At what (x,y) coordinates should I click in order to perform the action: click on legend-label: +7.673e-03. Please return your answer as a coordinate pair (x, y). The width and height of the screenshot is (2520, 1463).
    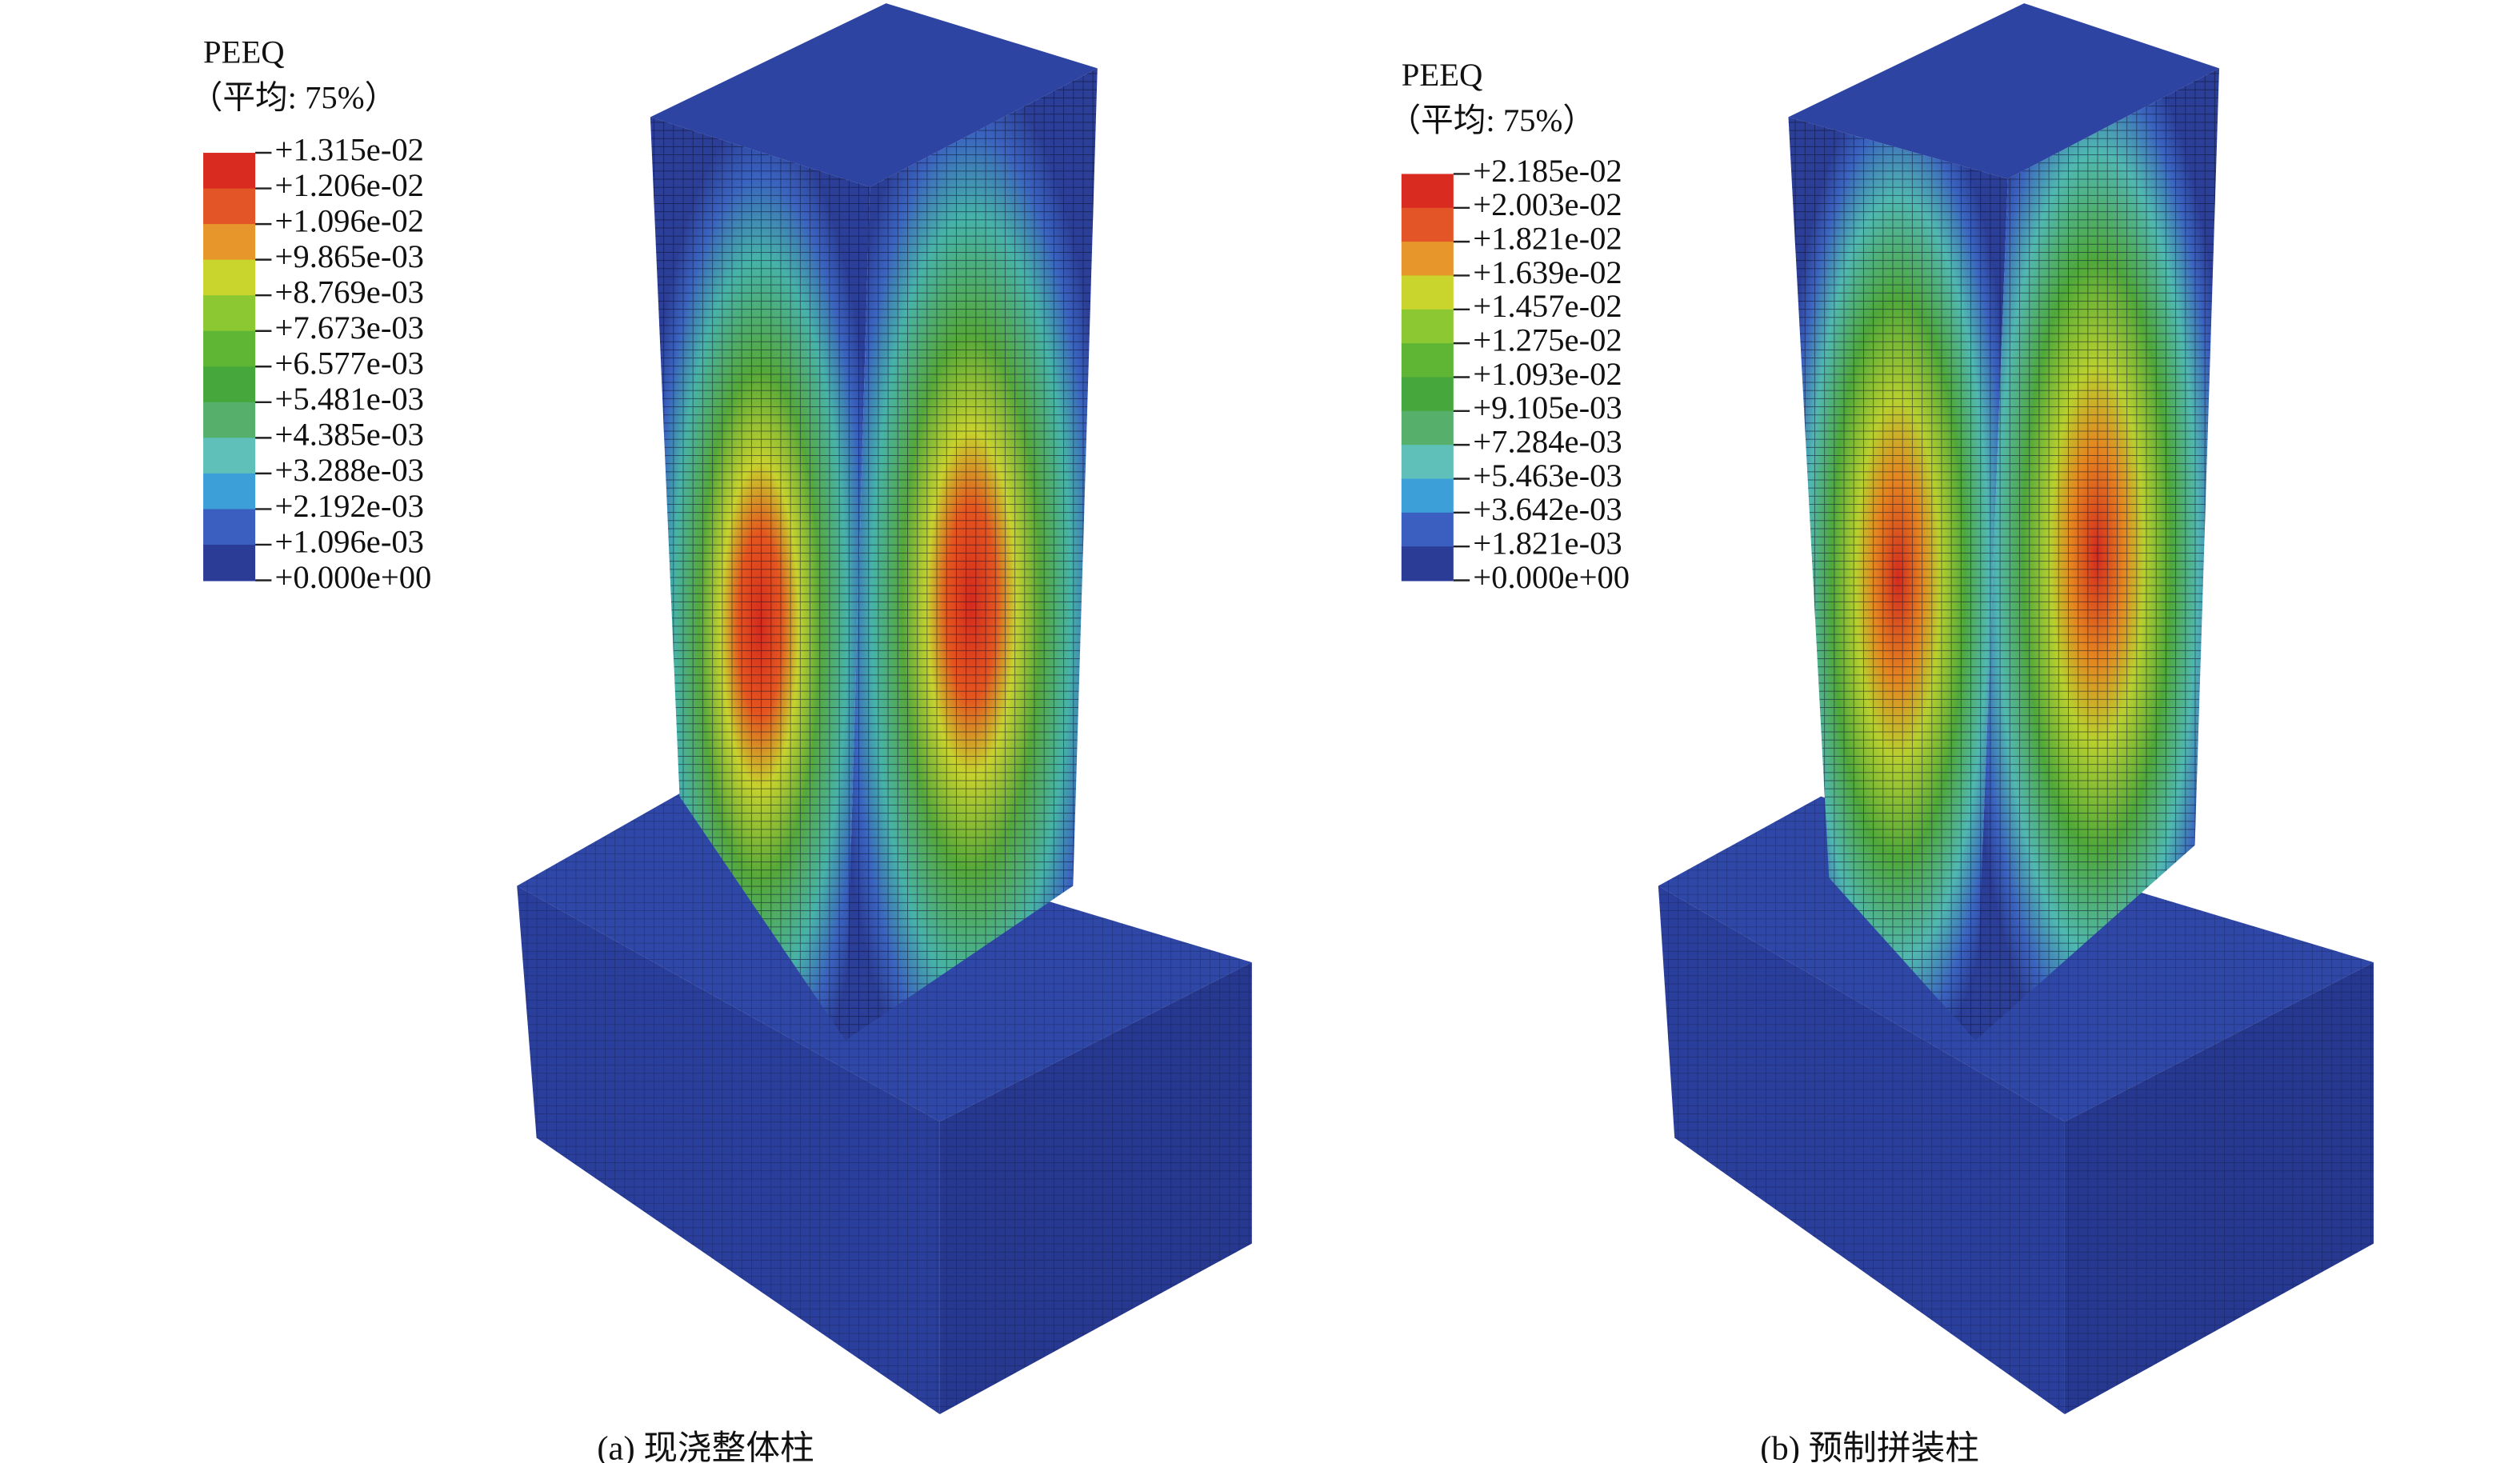
    Looking at the image, I should click on (349, 328).